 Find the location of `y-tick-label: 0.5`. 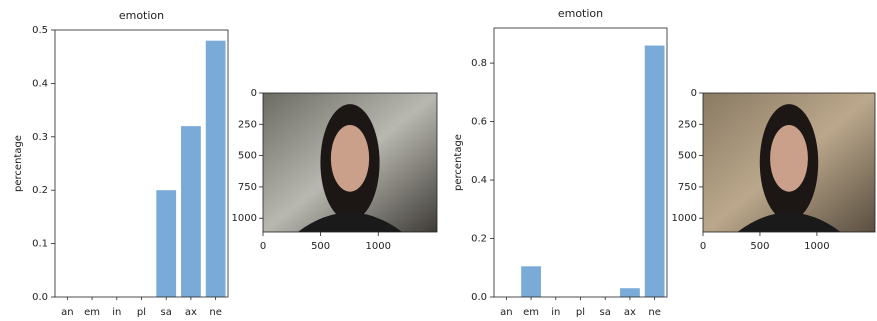

y-tick-label: 0.5 is located at coordinates (40, 30).